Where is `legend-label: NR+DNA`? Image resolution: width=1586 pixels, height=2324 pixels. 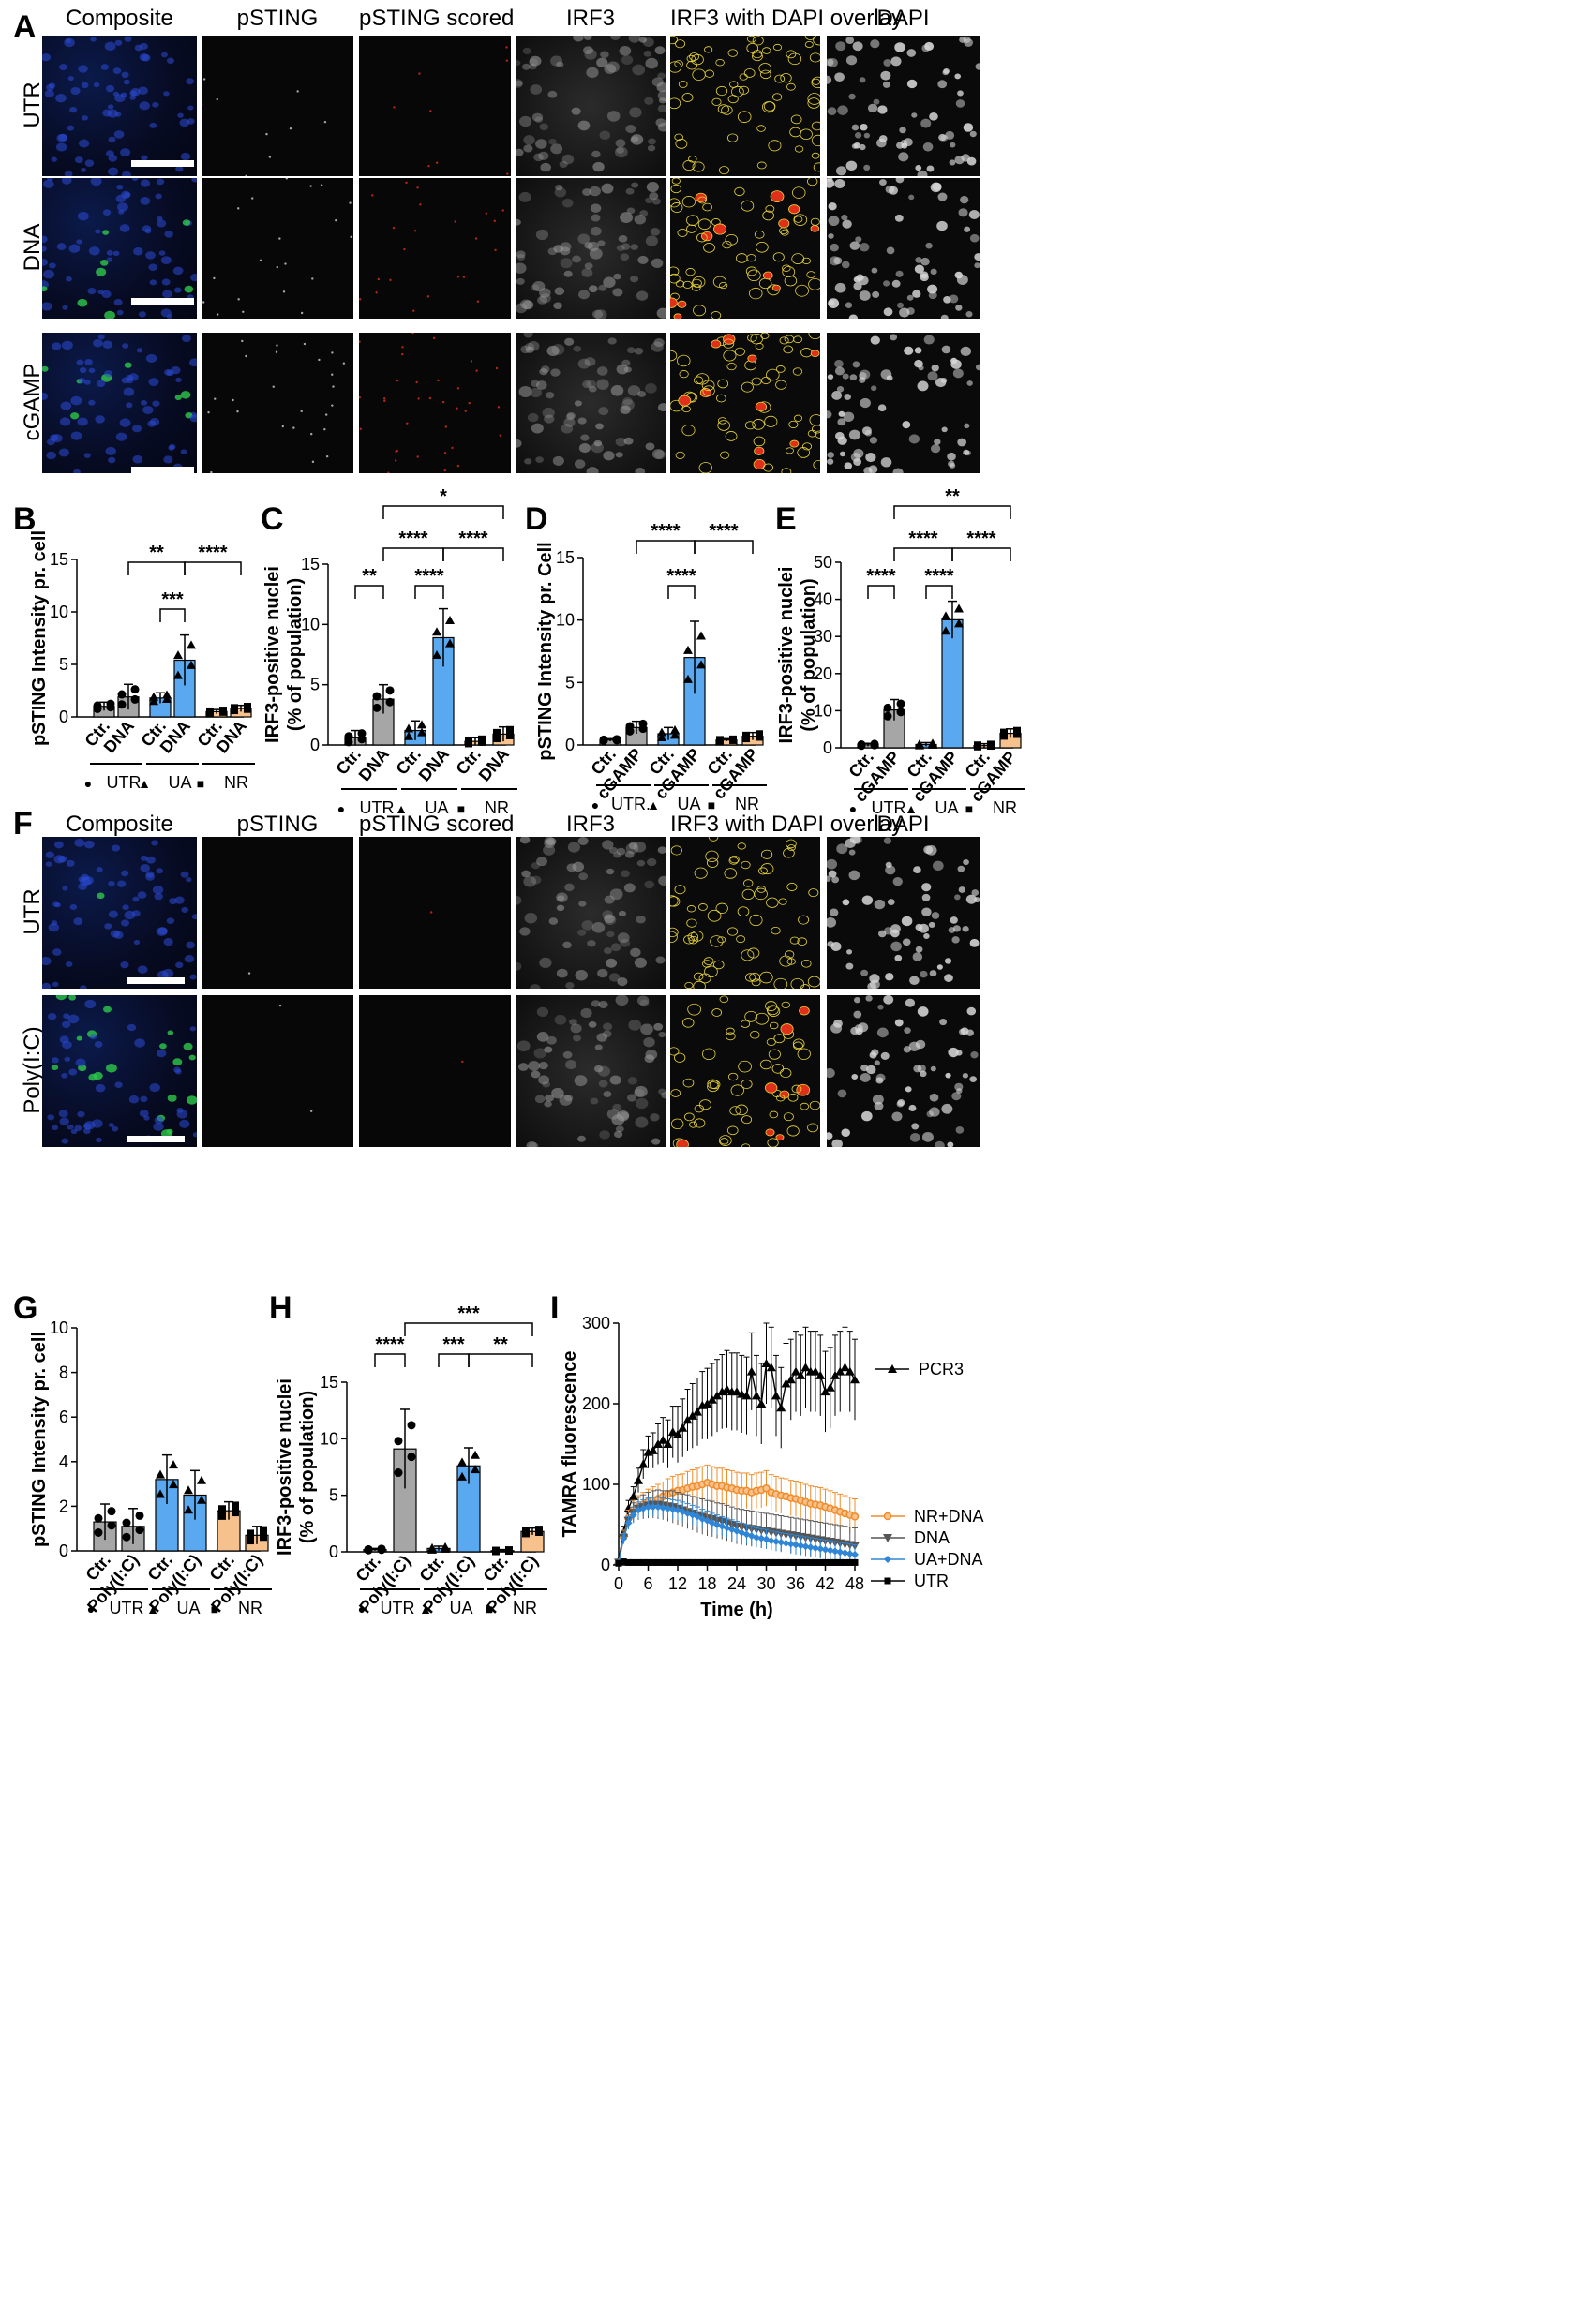 legend-label: NR+DNA is located at coordinates (949, 1517).